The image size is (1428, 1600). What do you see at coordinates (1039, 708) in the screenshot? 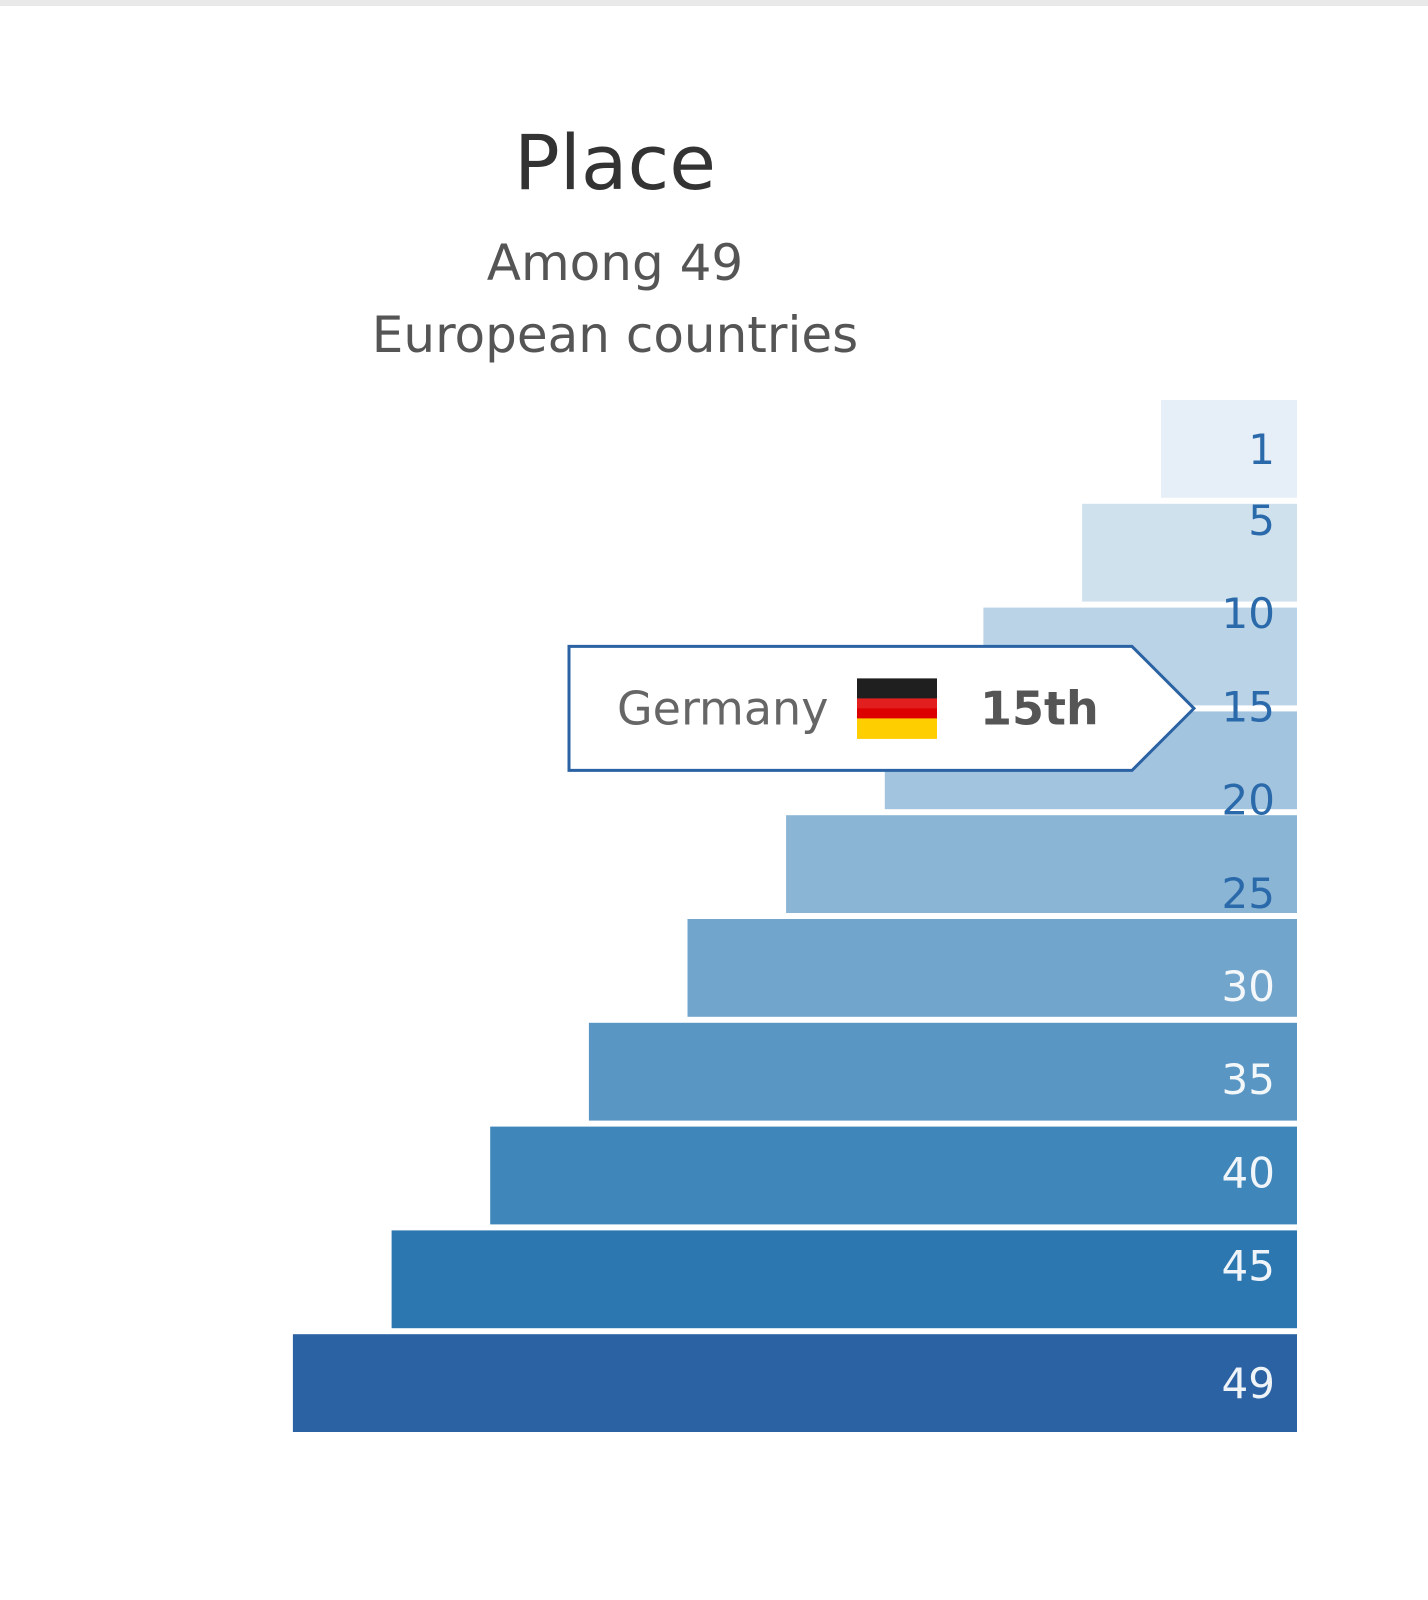
I see `callout-rank-label: 15th` at bounding box center [1039, 708].